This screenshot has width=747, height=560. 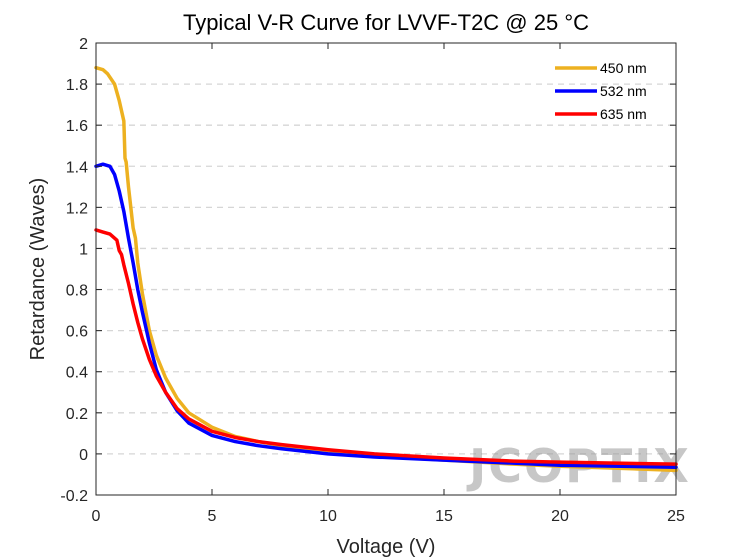 What do you see at coordinates (77, 167) in the screenshot?
I see `y-tick-label-8: 1.4` at bounding box center [77, 167].